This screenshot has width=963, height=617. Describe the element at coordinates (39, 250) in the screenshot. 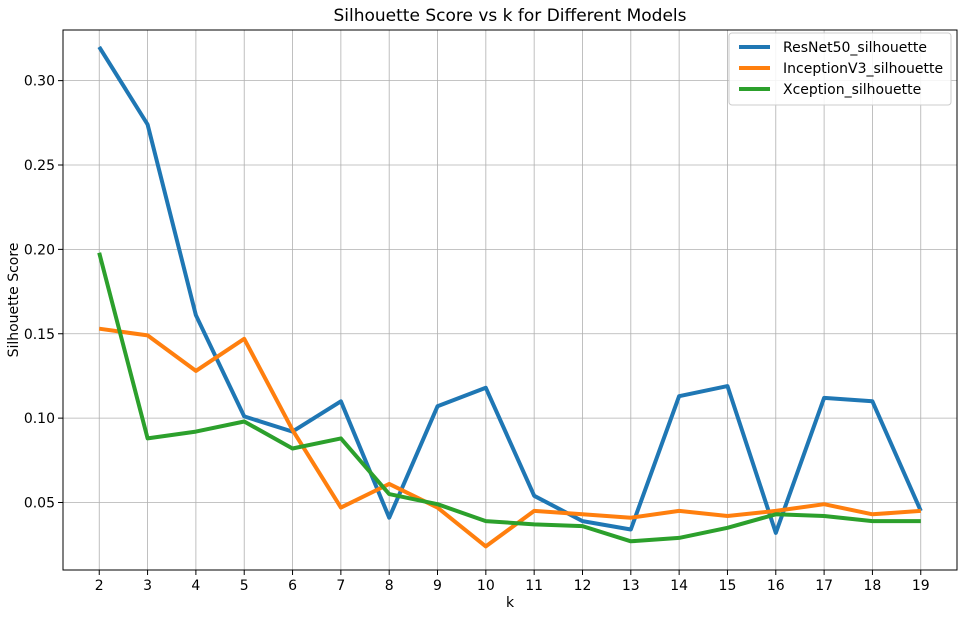

I see `y-tick-label: 0.20` at that location.